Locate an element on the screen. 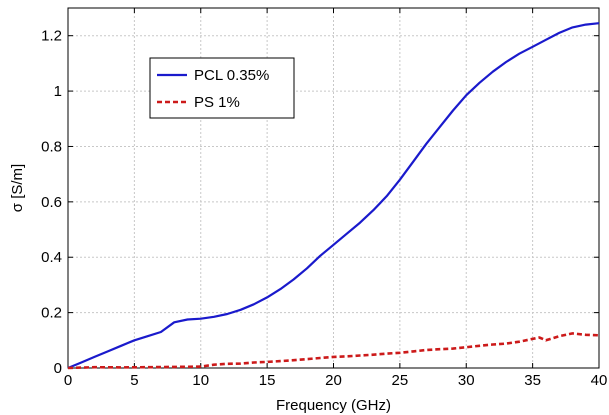 The image size is (609, 415). y-tick-label: 0.4 is located at coordinates (51, 257).